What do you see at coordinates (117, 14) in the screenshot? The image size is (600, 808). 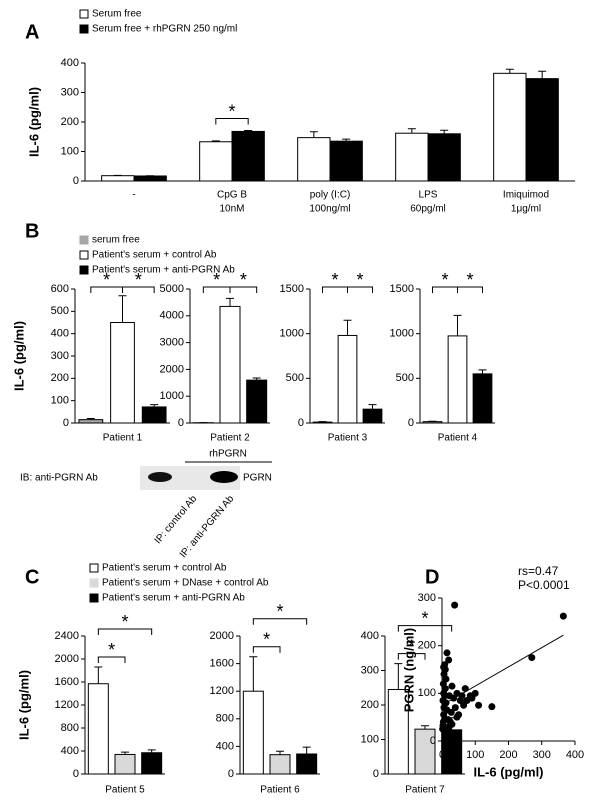 I see `legend-label: Serum free` at bounding box center [117, 14].